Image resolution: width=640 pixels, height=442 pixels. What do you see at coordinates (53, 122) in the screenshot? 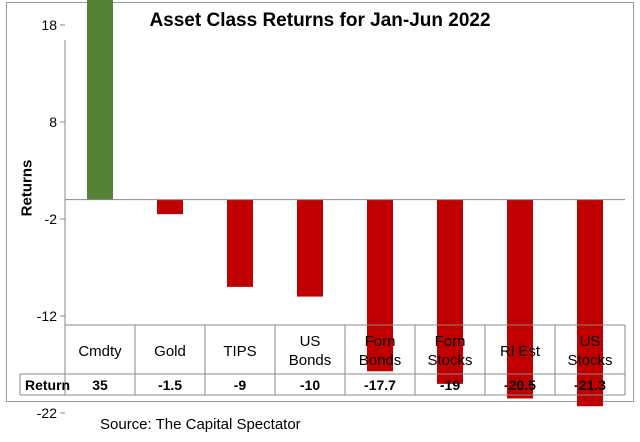
I see `y-tick-label: 8` at bounding box center [53, 122].